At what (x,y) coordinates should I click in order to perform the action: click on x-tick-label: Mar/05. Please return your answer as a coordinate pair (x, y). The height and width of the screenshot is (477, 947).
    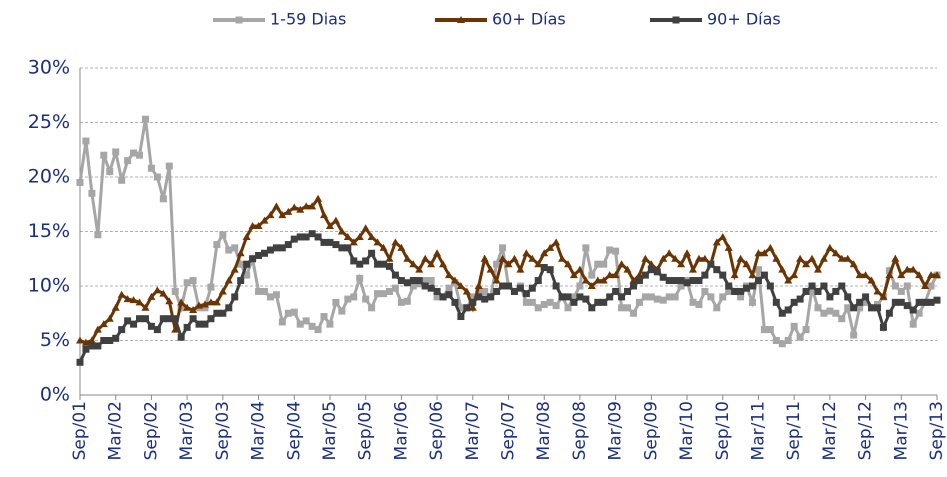
    Looking at the image, I should click on (330, 430).